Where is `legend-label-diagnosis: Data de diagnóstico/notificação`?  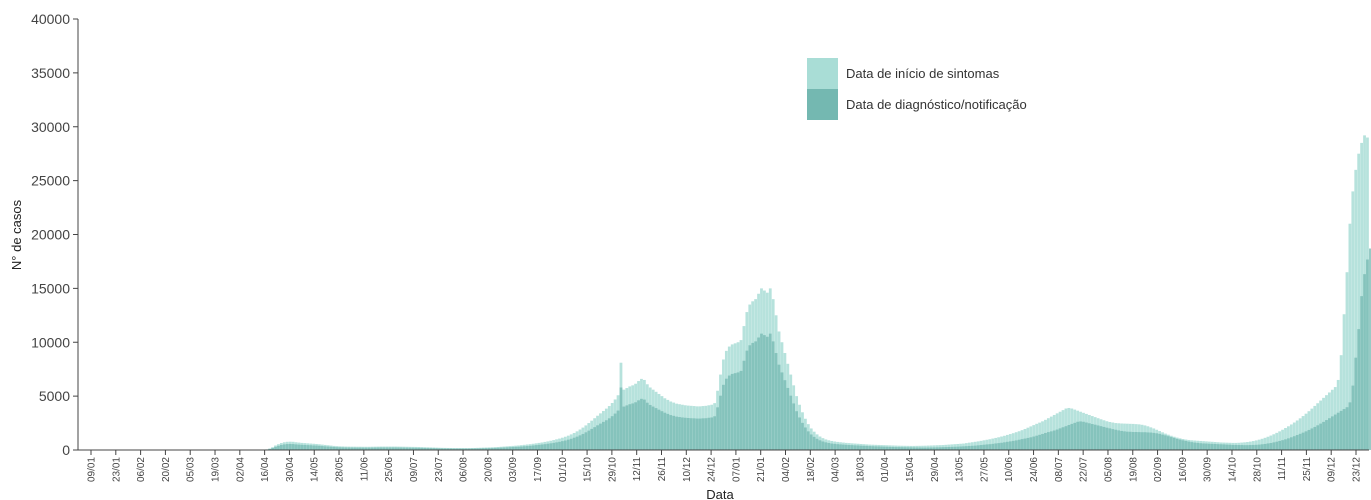
legend-label-diagnosis: Data de diagnóstico/notificação is located at coordinates (936, 104).